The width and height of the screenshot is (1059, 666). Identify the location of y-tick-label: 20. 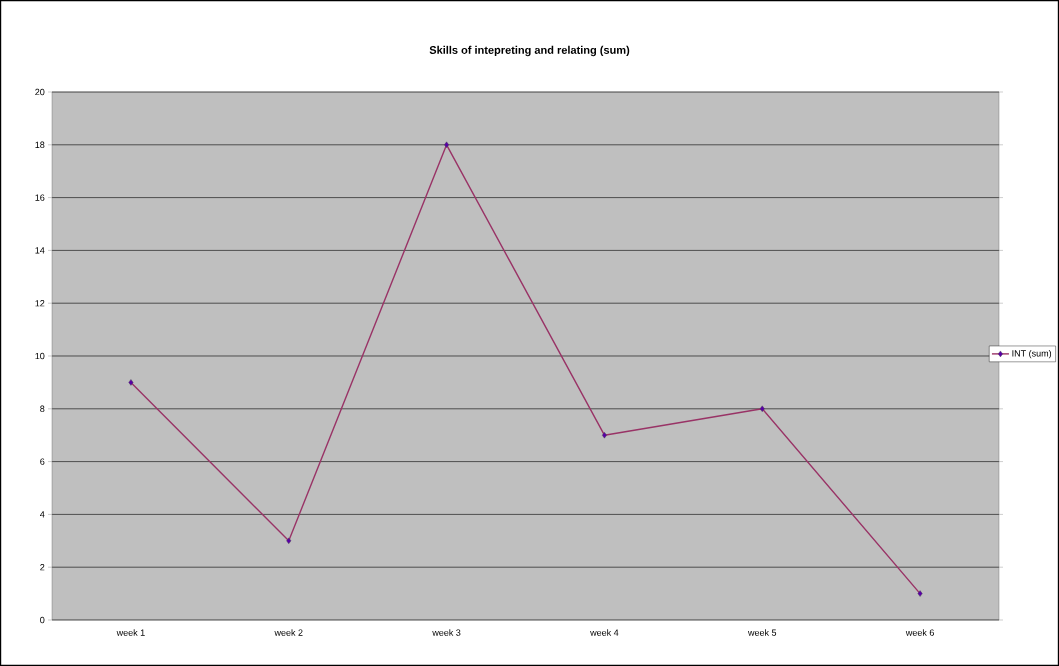
(40, 92).